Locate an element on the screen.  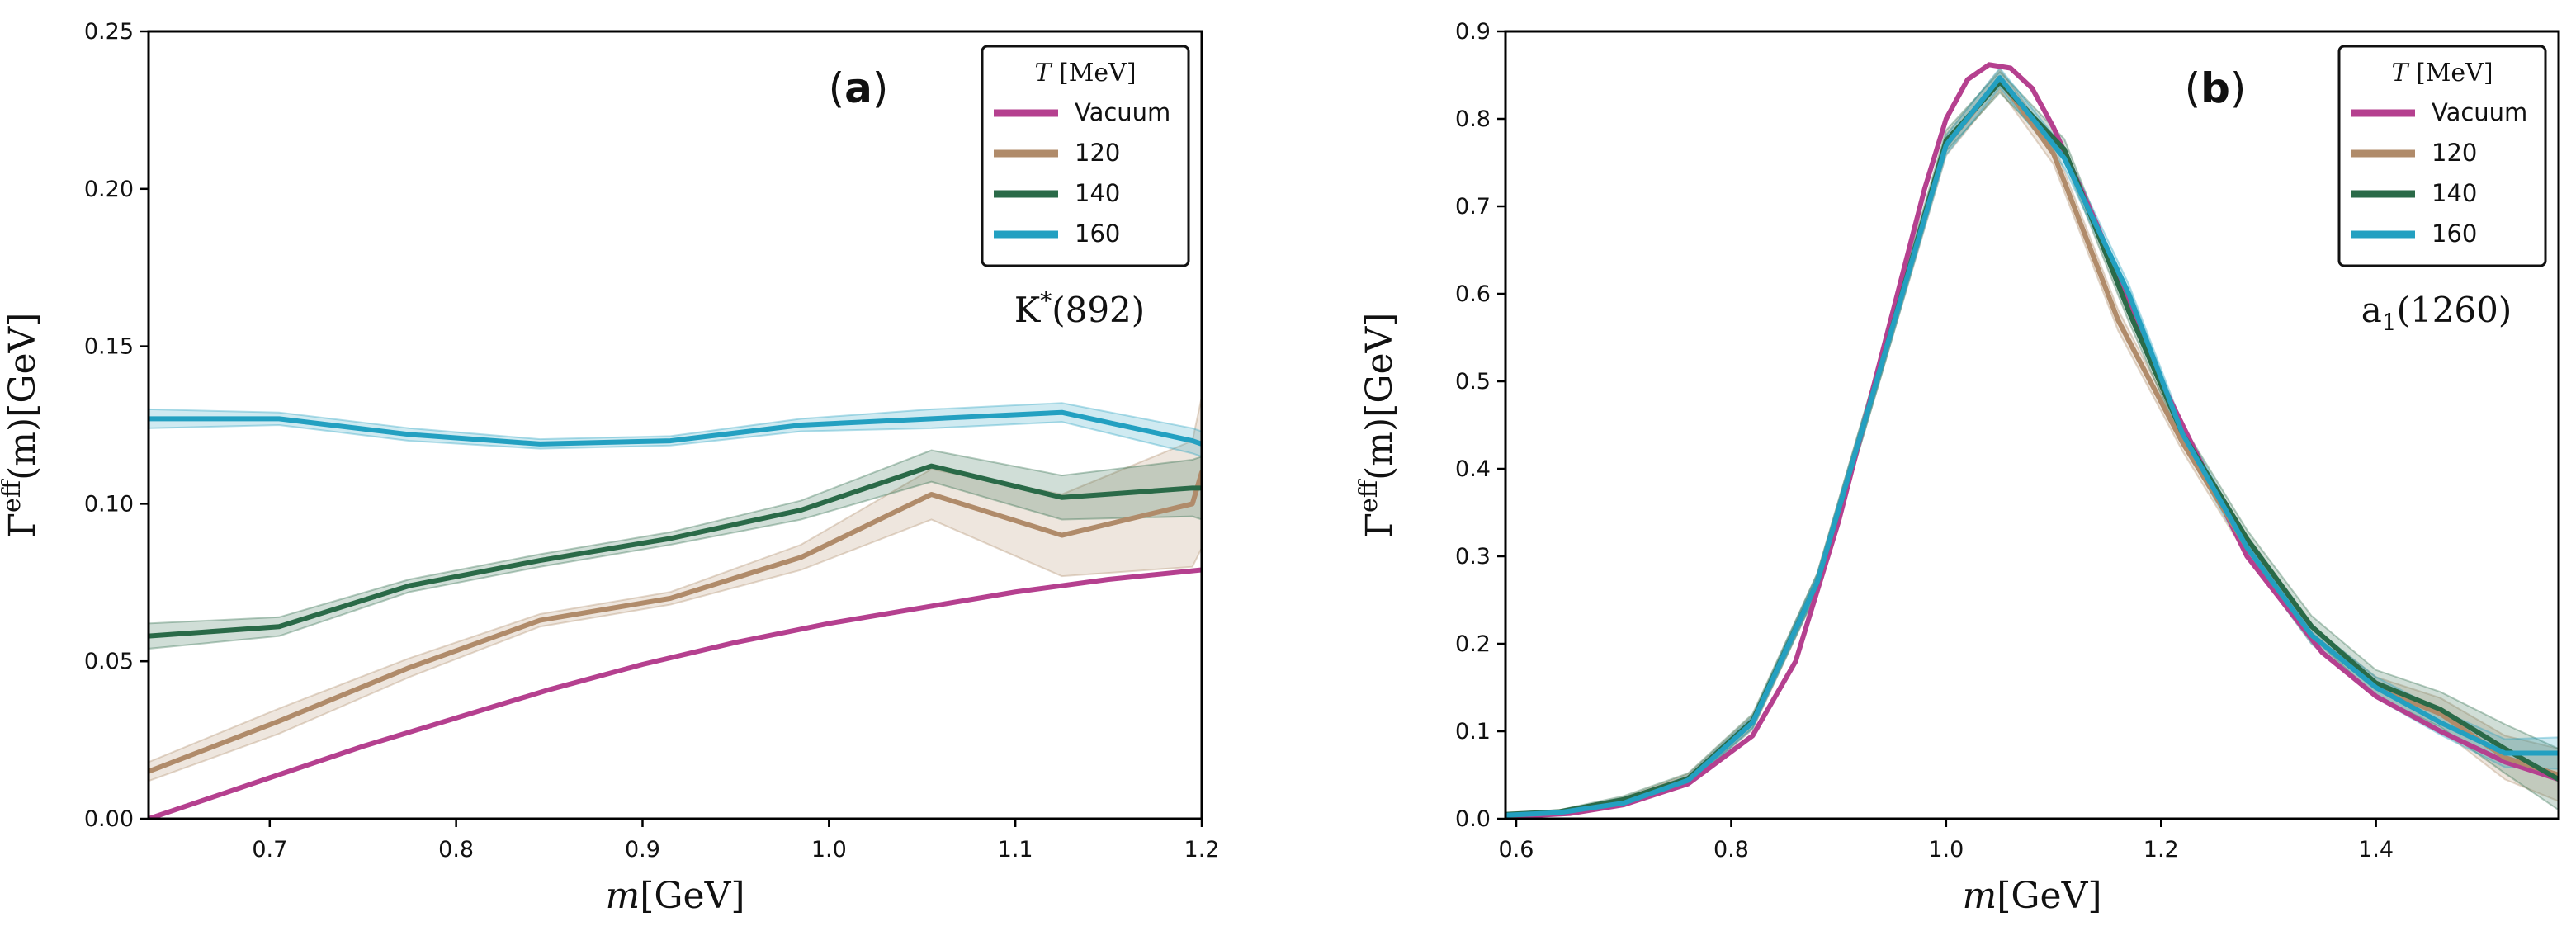
y-tick-label: 0.5 is located at coordinates (1473, 382).